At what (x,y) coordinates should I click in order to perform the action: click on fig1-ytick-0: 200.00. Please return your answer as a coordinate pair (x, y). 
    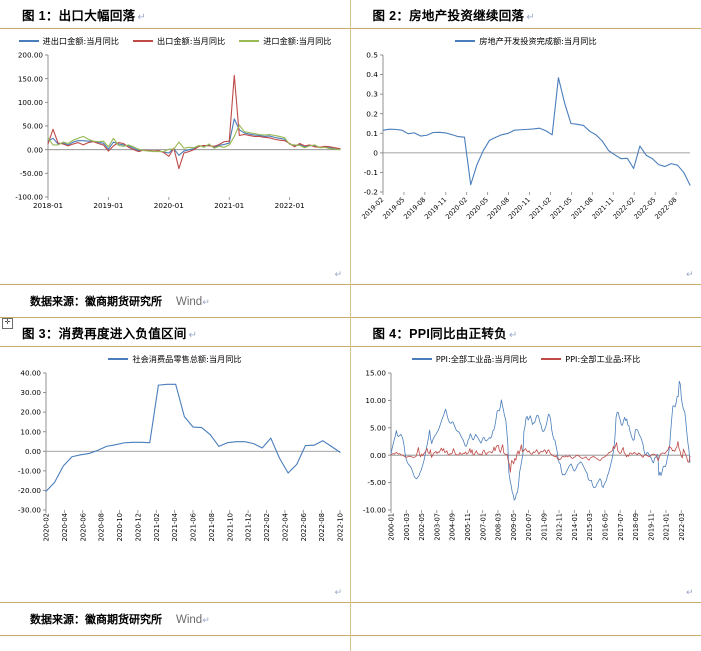
    Looking at the image, I should click on (31, 55).